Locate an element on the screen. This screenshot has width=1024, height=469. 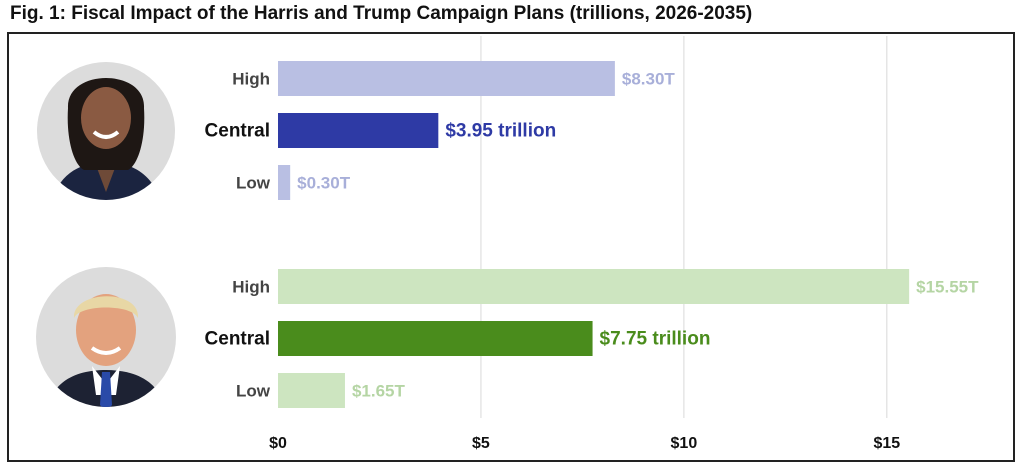
harris-portrait is located at coordinates (106, 131).